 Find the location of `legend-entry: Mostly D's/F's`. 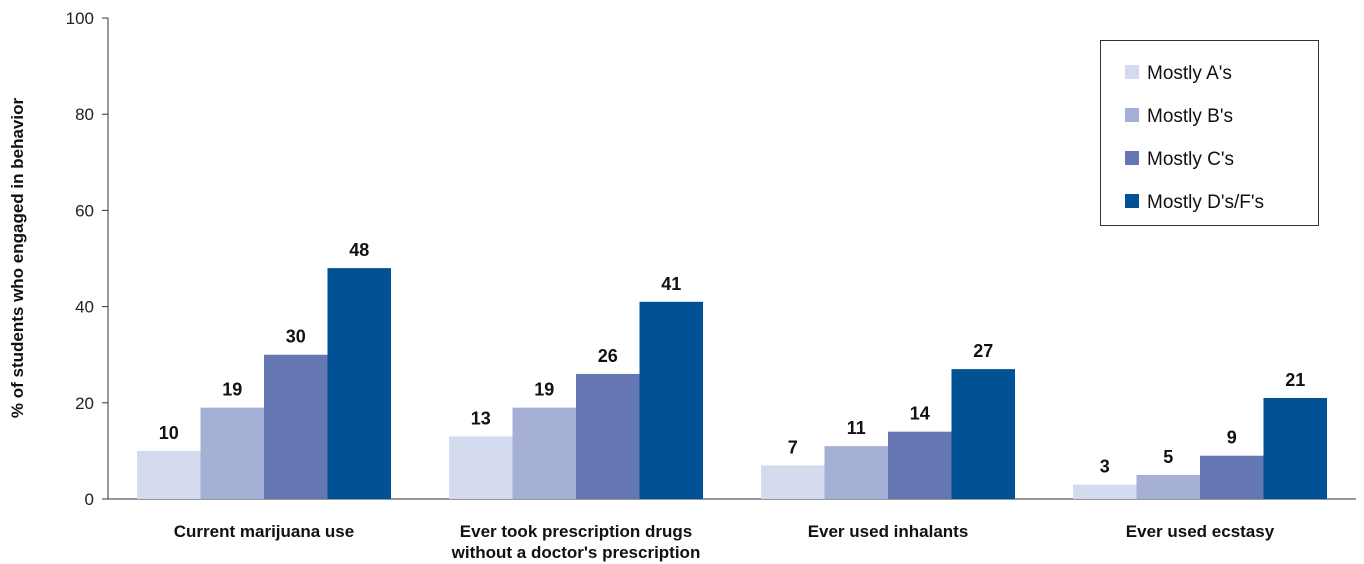

legend-entry: Mostly D's/F's is located at coordinates (1205, 202).